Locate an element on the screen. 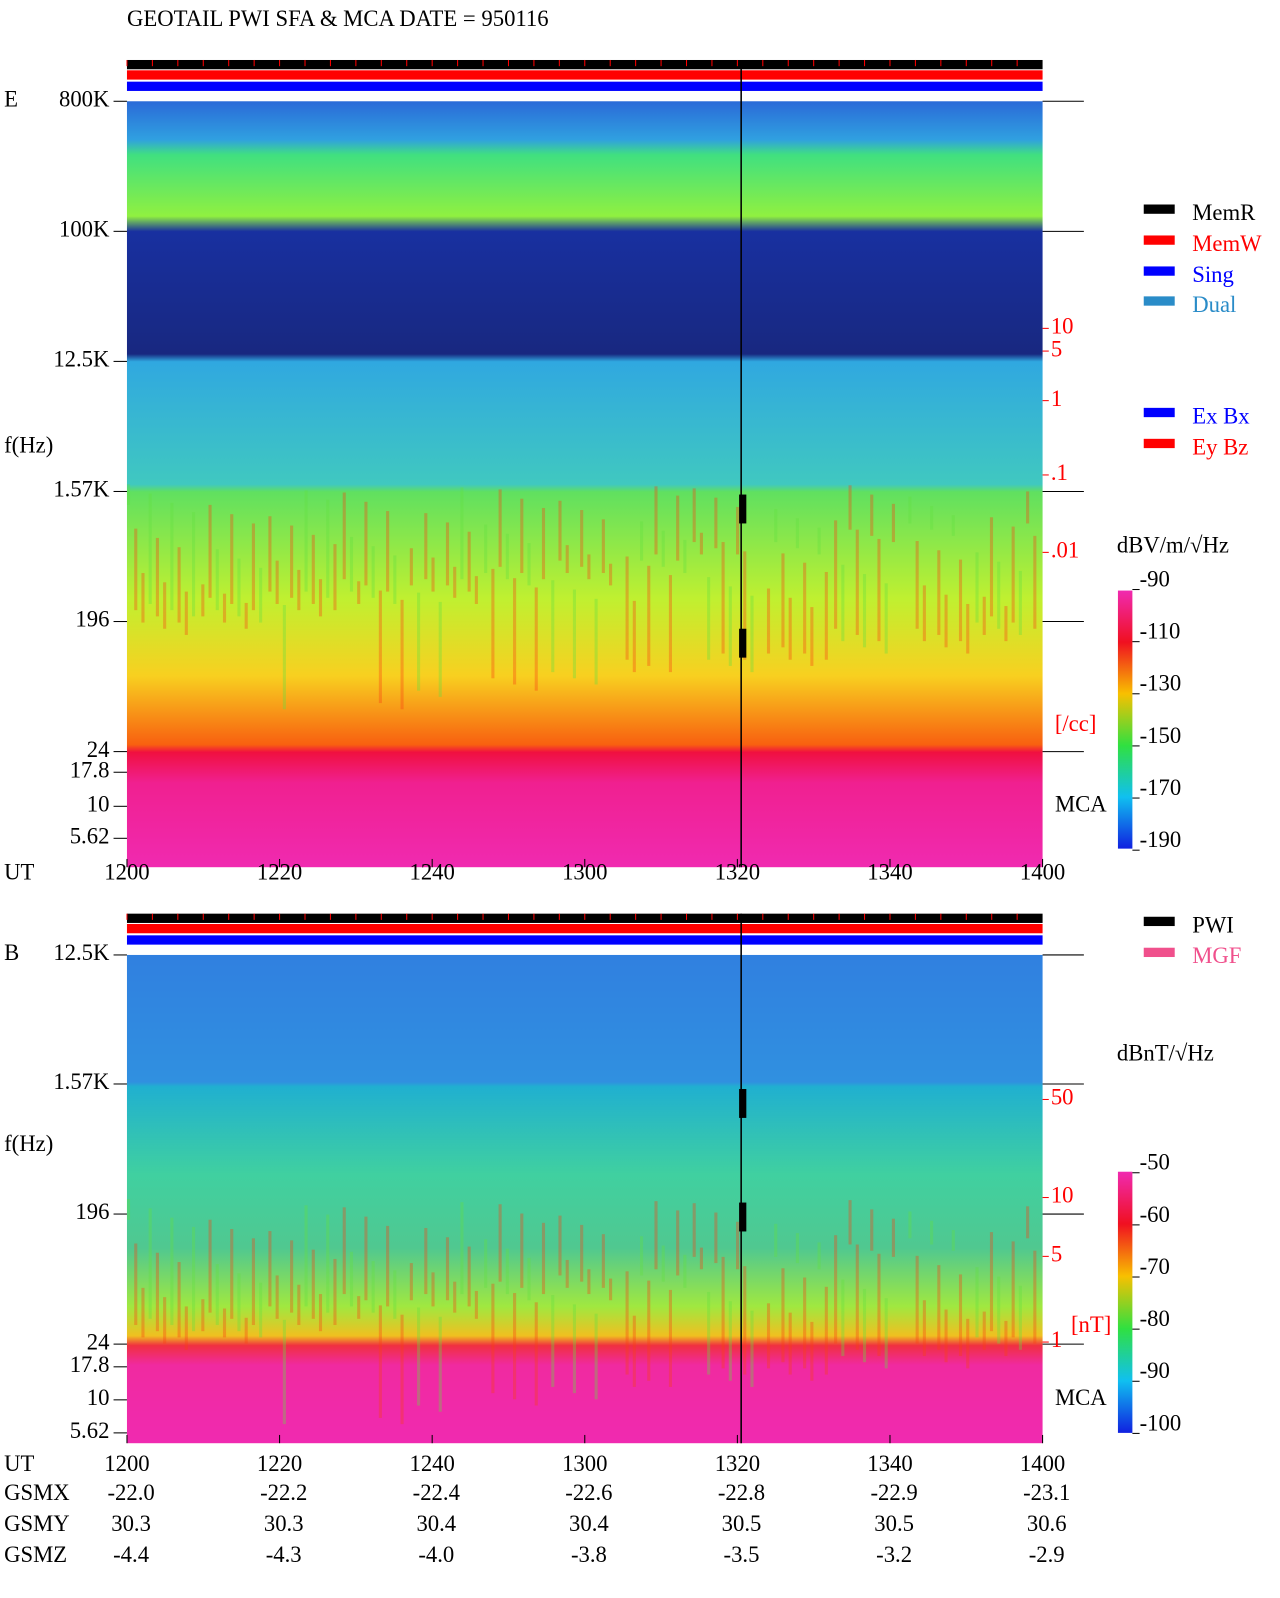  orbit-value: -4.0 is located at coordinates (436, 1554).